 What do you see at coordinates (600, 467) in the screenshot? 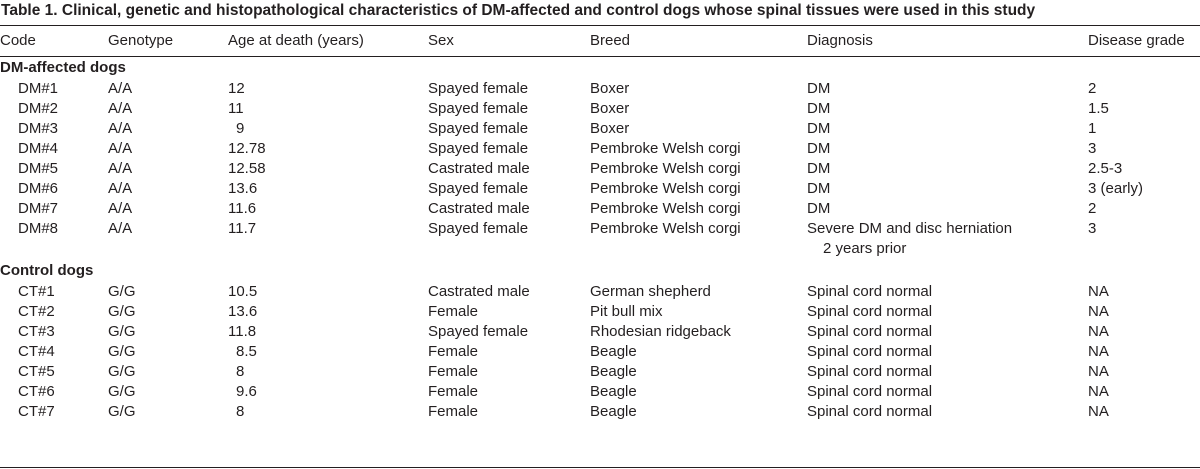
I see `bottom-rule` at bounding box center [600, 467].